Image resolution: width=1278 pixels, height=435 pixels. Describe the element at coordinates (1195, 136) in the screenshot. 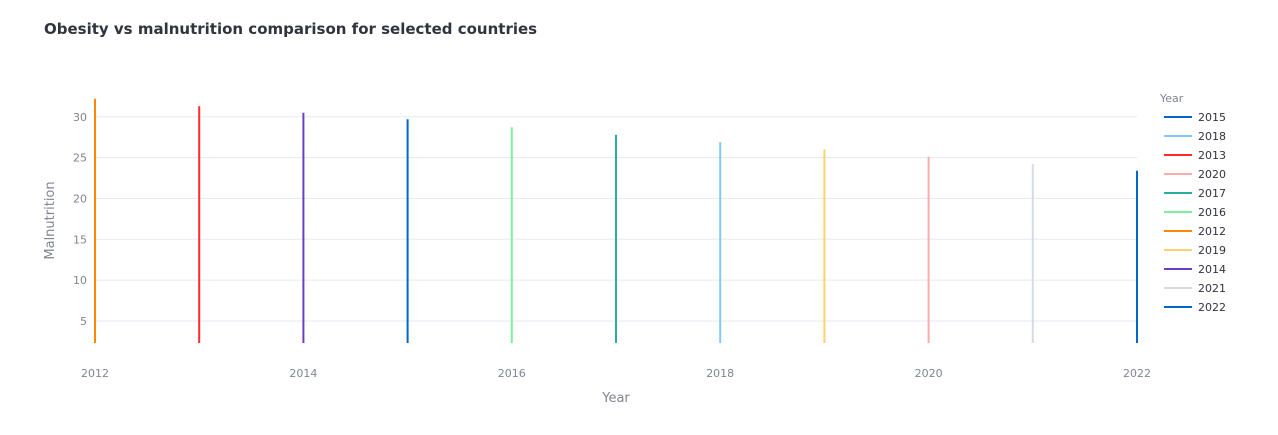

I see `legend-item-2018: 2018` at that location.